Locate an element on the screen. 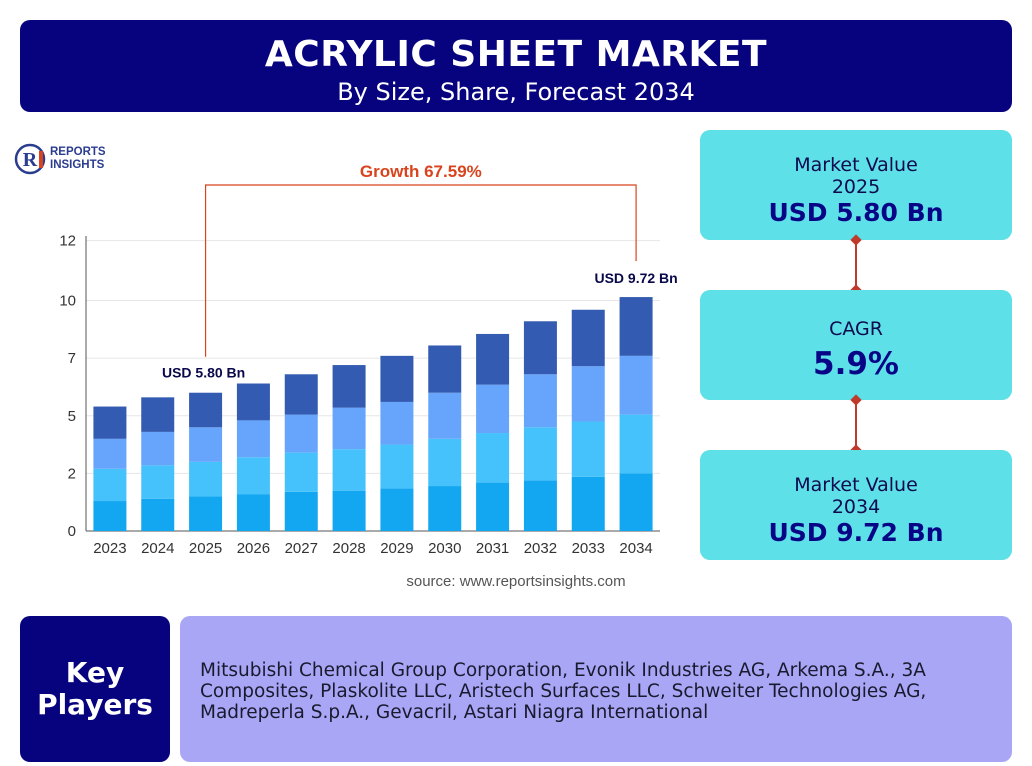  y-tick-label: 5 is located at coordinates (72, 416).